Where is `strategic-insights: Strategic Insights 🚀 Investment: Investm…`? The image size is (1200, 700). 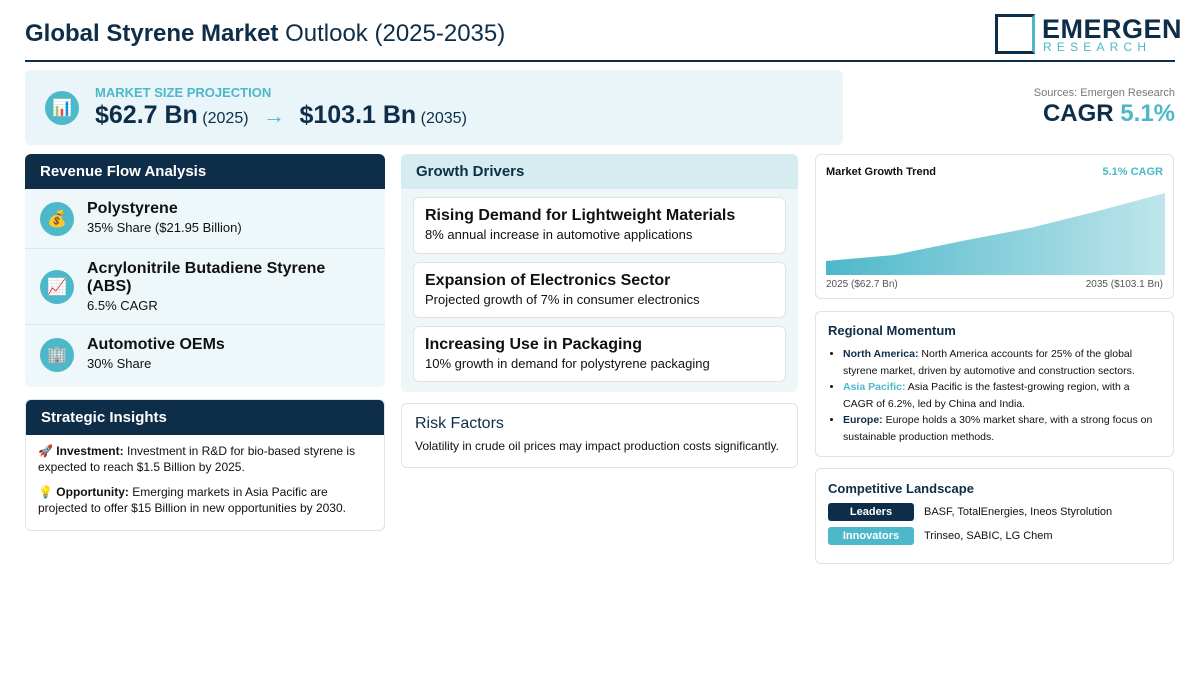
strategic-insights: Strategic Insights 🚀 Investment: Investm… is located at coordinates (205, 465).